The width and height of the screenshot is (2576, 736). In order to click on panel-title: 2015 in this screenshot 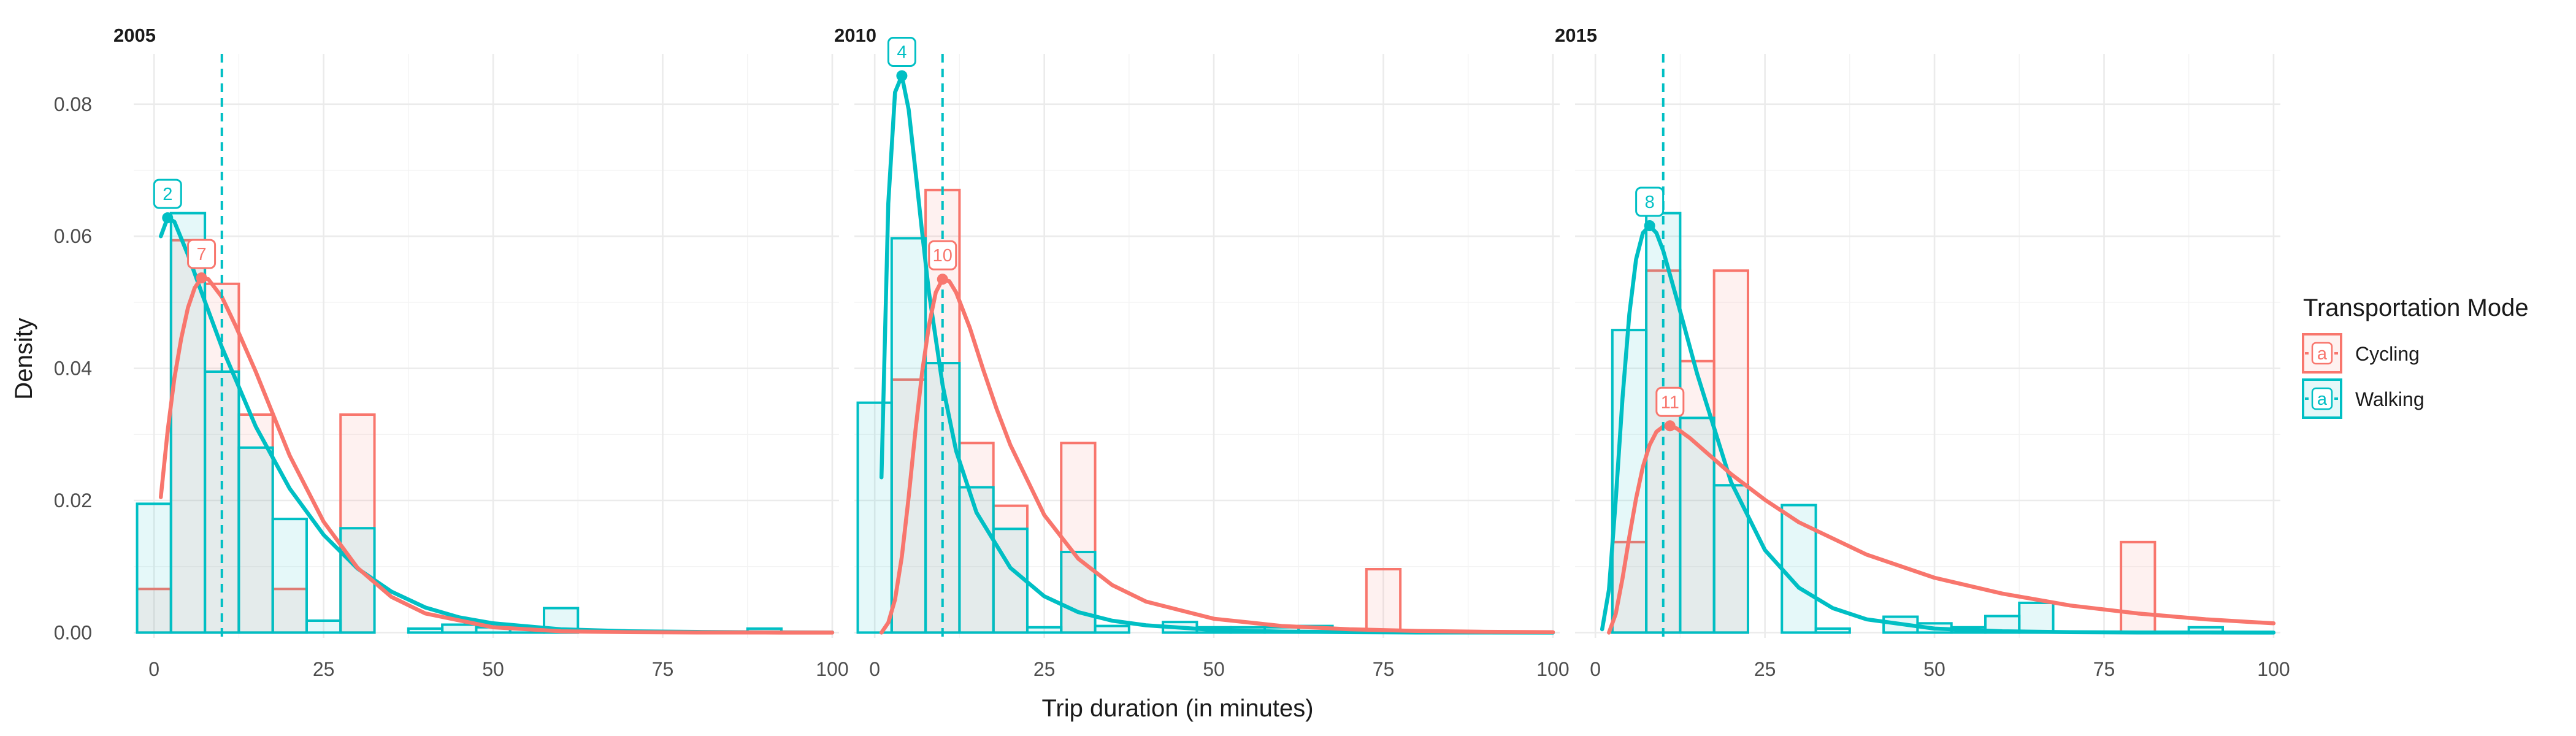, I will do `click(1576, 35)`.